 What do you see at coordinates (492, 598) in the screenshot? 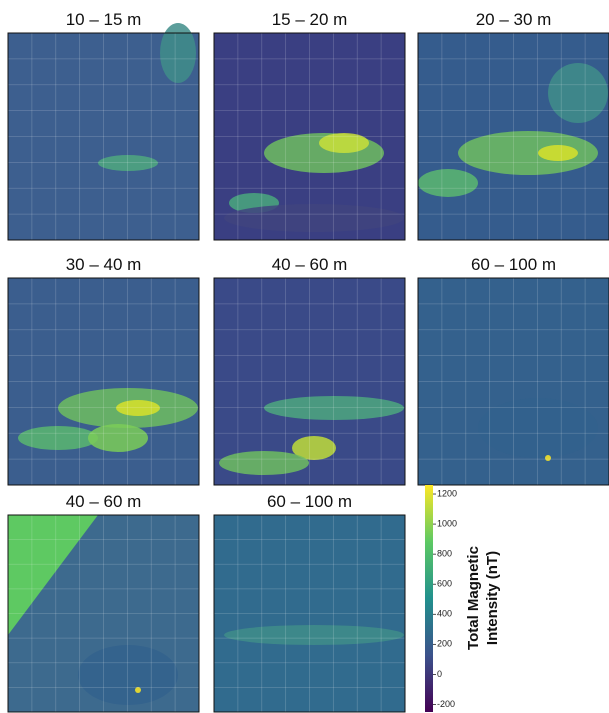
I see `colorbar-label: Intensity (nT)` at bounding box center [492, 598].